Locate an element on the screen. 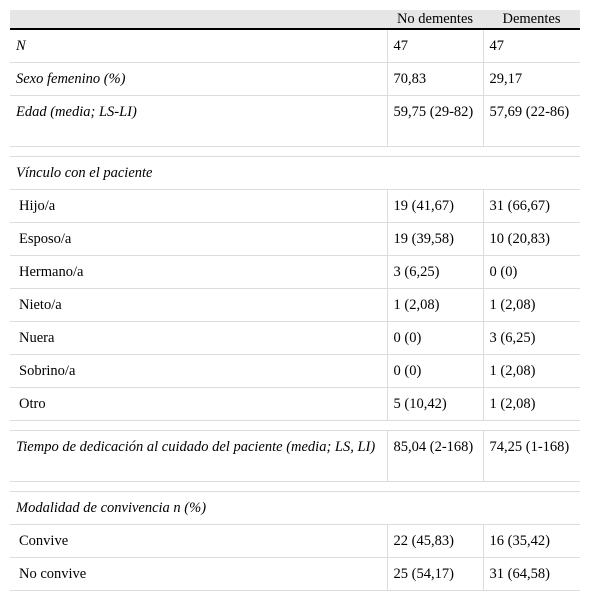  cell-no-dementes: 19 (39,58) is located at coordinates (434, 239).